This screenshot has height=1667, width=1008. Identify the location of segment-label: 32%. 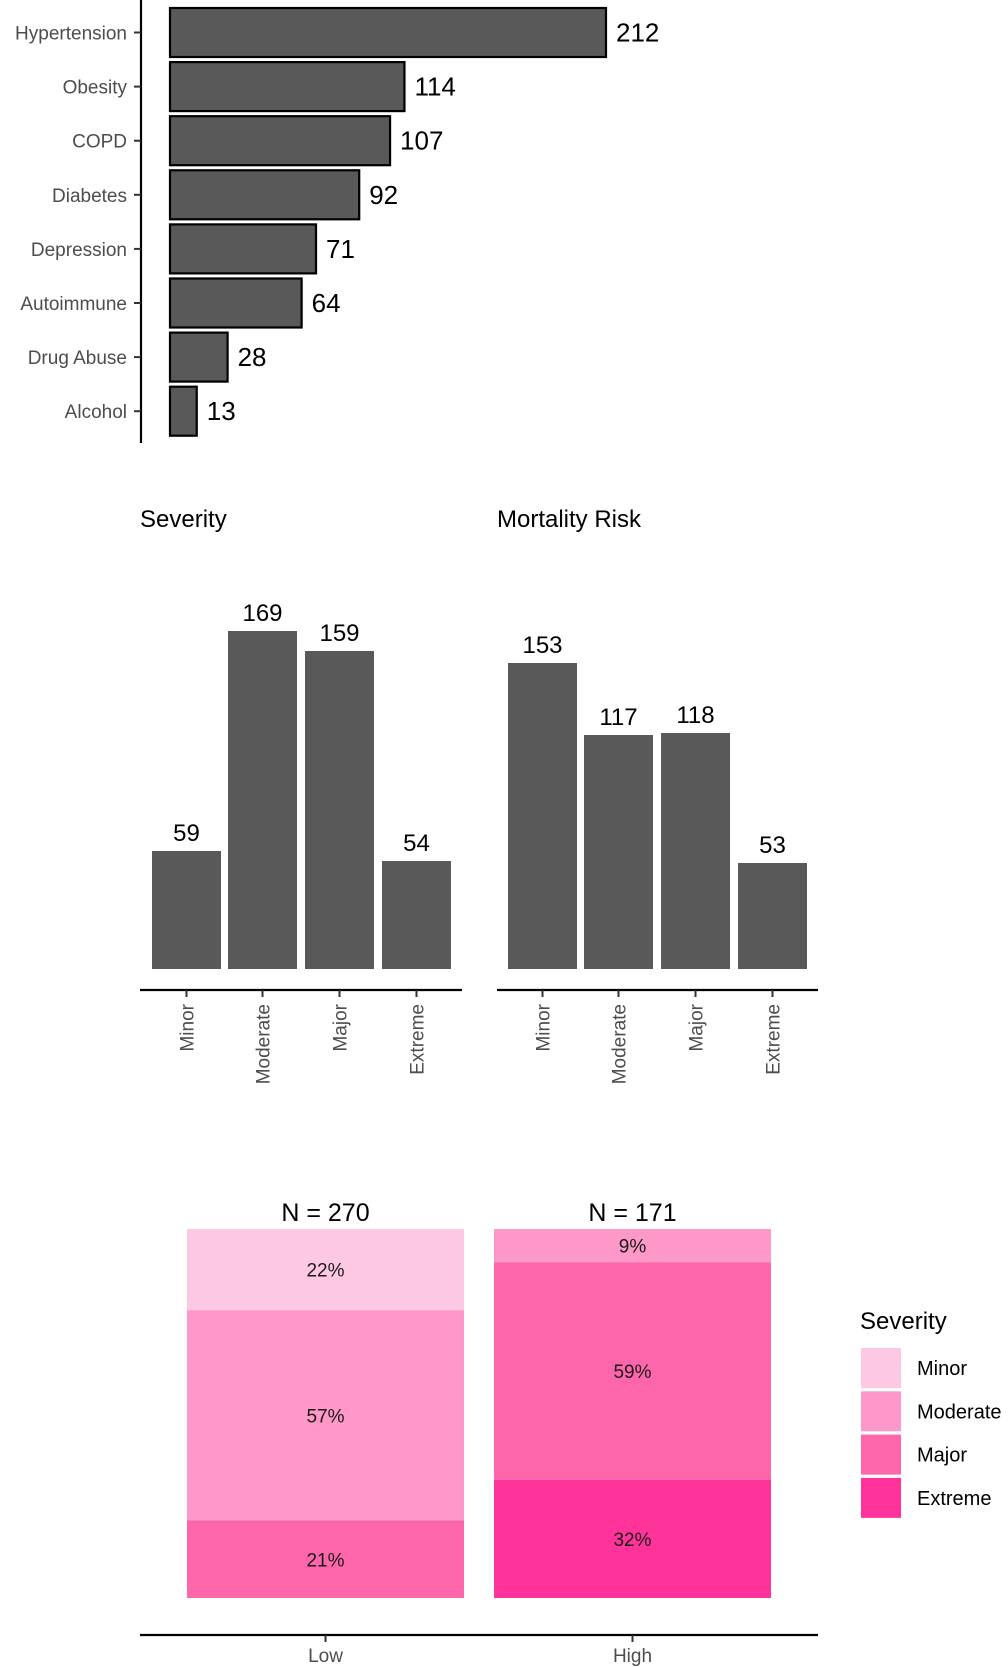
(632, 1540).